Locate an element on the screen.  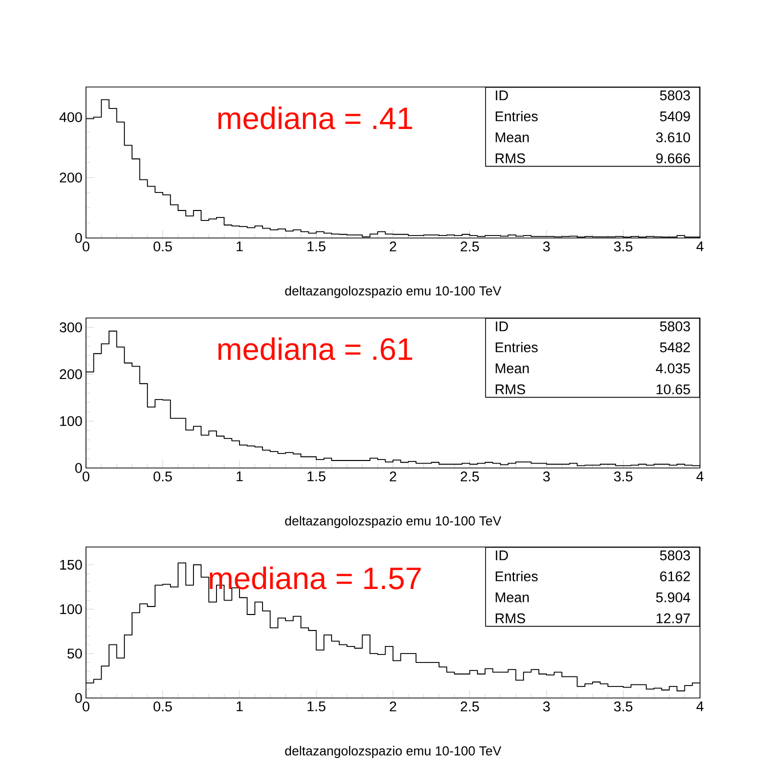
annotation: mediana = .41 is located at coordinates (315, 118).